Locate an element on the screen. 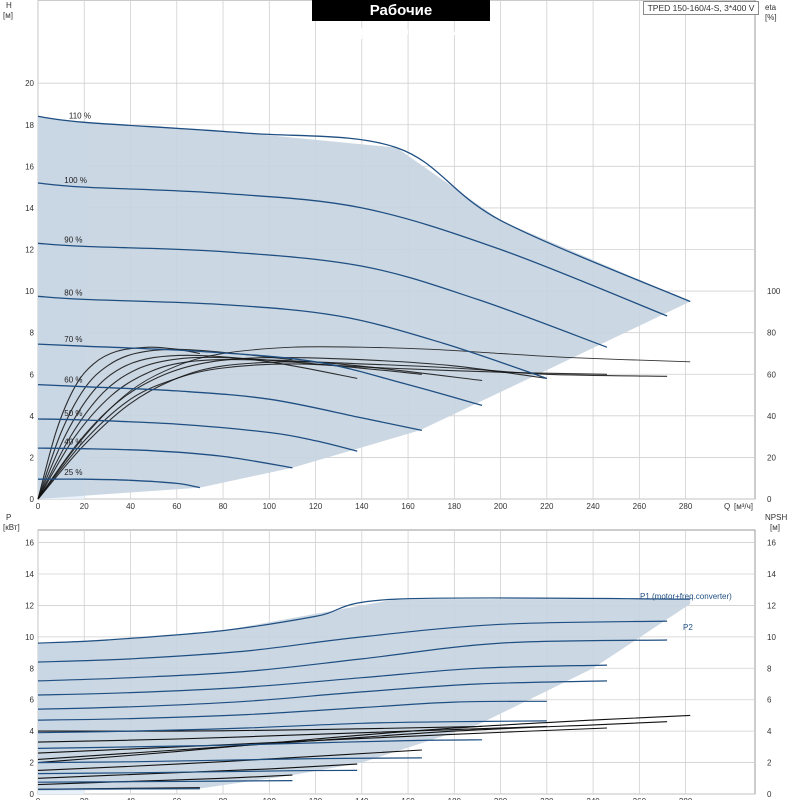 The width and height of the screenshot is (800, 800). y-right-tick-label: 80 is located at coordinates (771, 333).